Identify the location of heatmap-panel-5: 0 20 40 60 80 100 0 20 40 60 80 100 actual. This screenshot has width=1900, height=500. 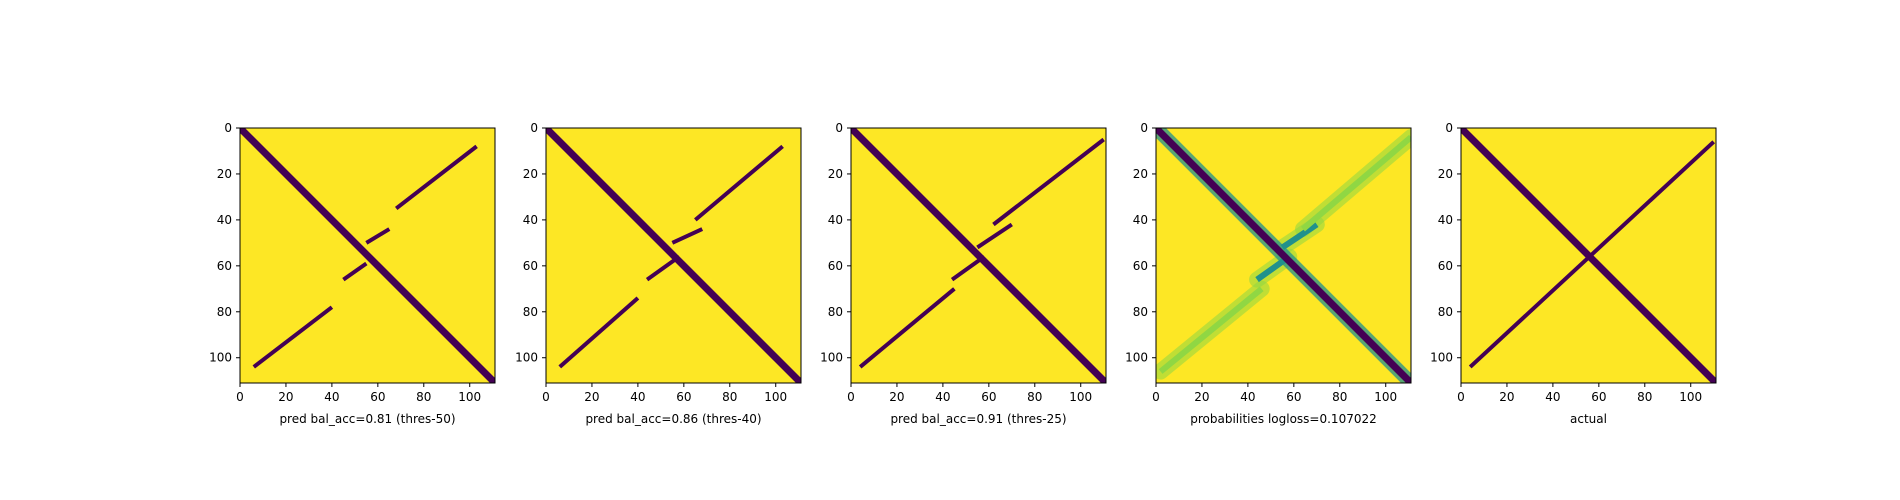
(1573, 273).